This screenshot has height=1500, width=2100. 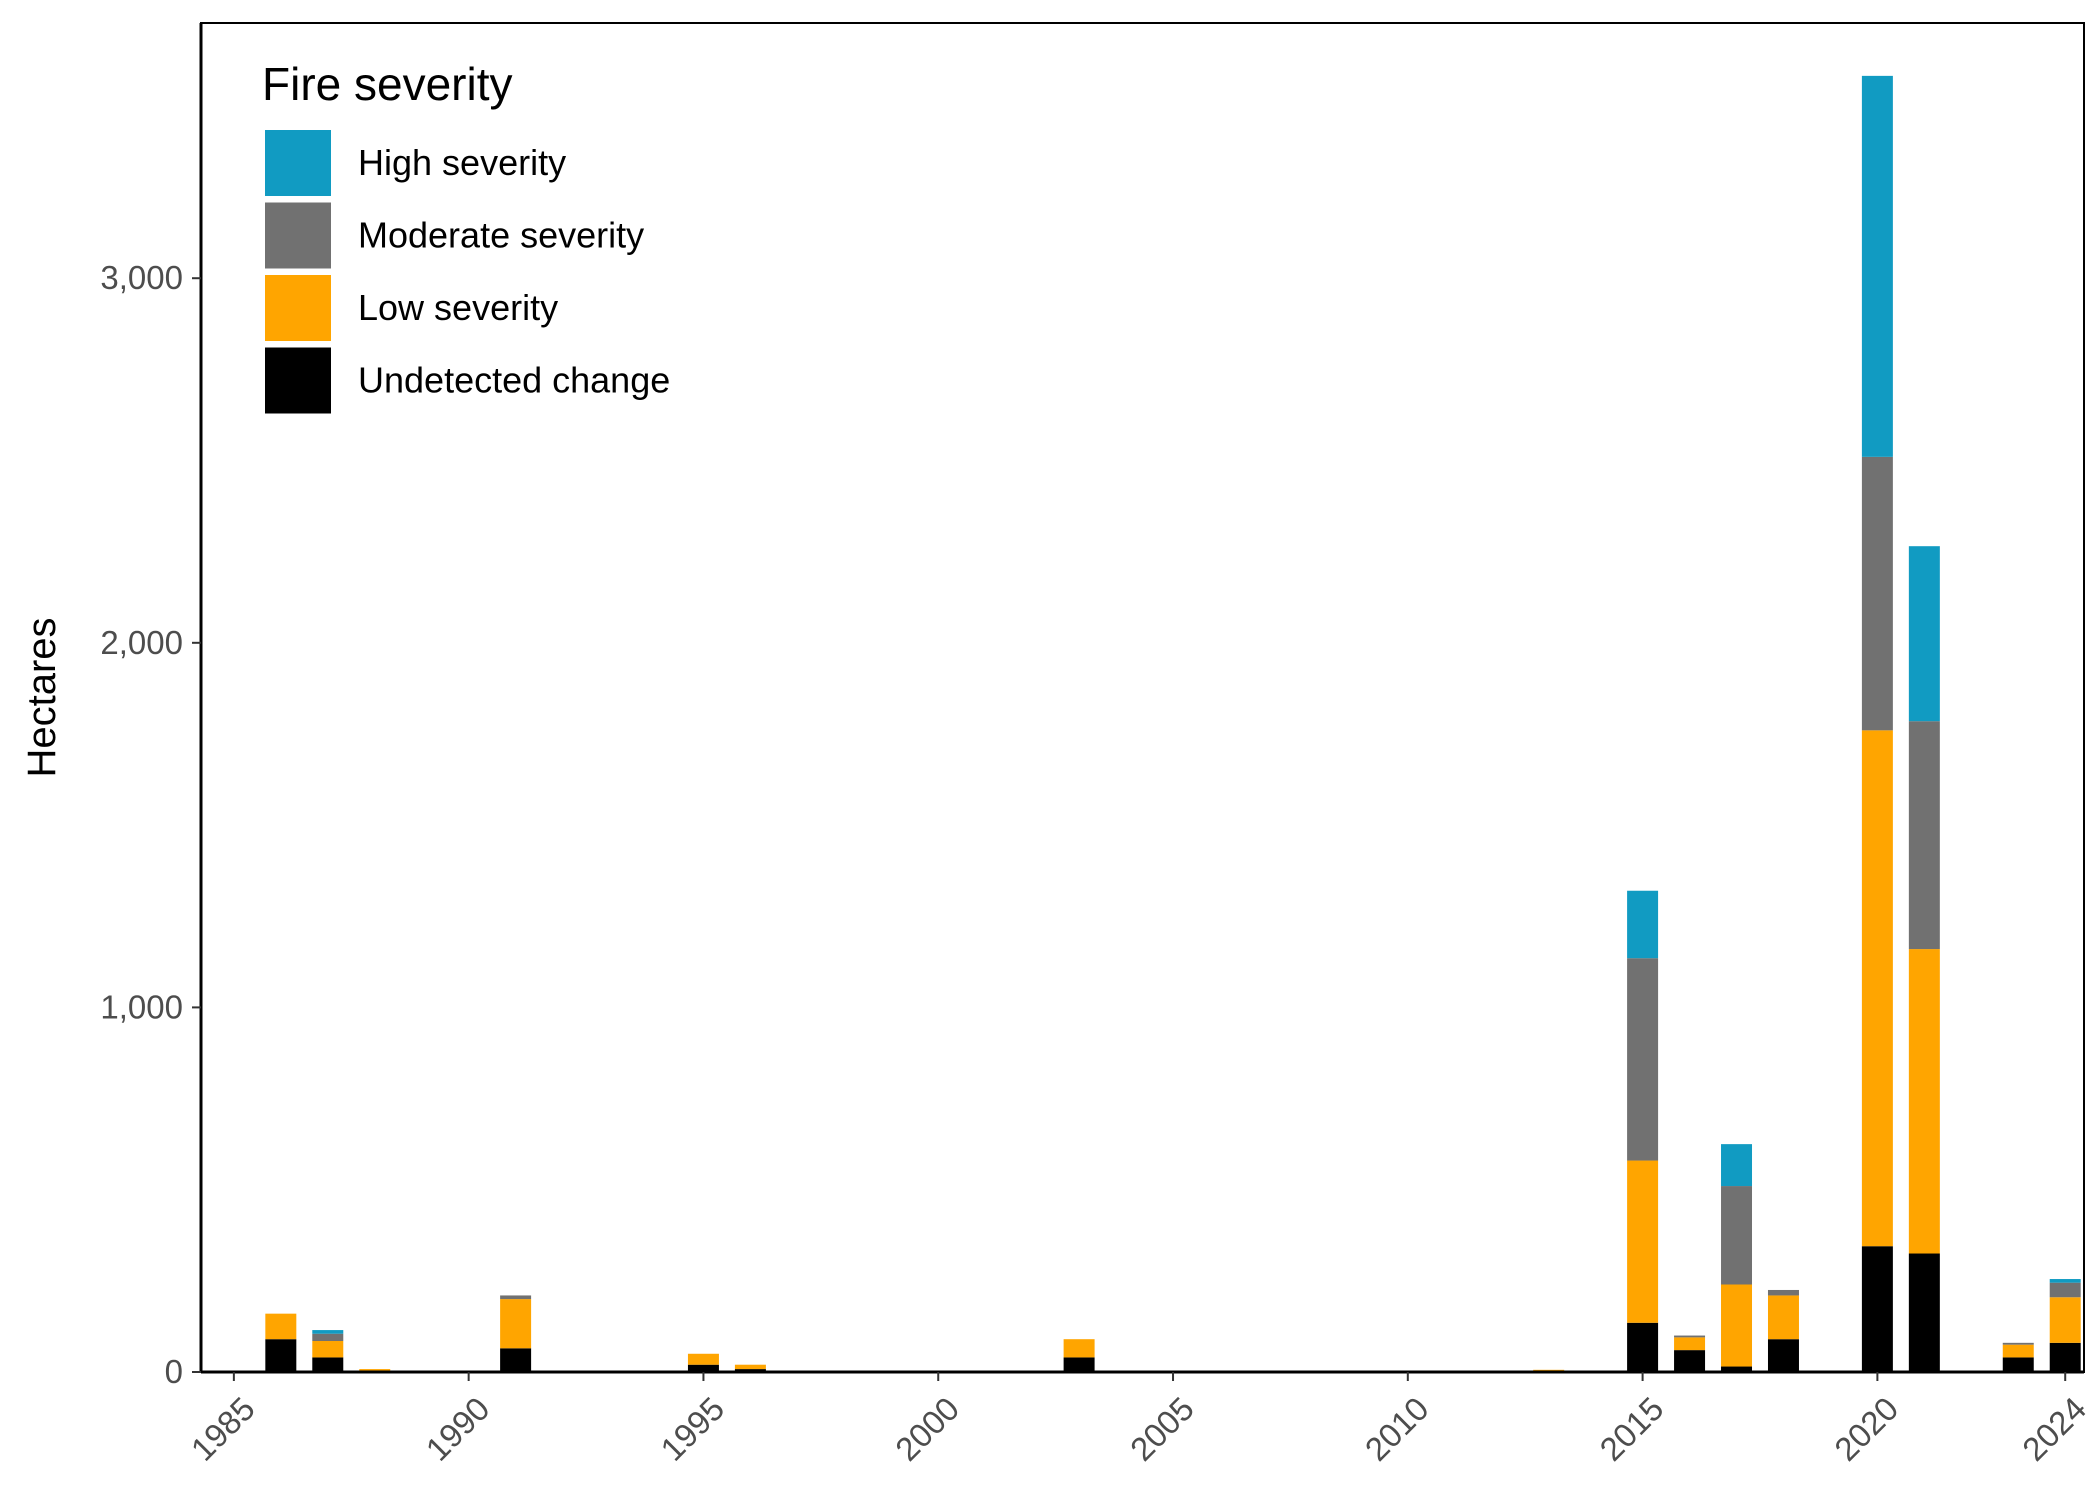 What do you see at coordinates (501, 235) in the screenshot?
I see `legend-label: Moderate severity` at bounding box center [501, 235].